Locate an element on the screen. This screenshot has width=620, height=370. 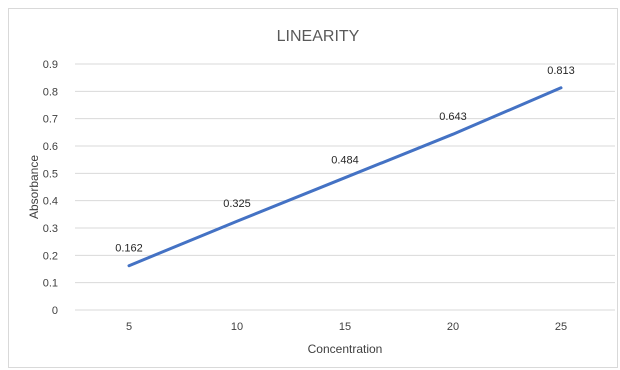
x-tick-label: 5 is located at coordinates (129, 327).